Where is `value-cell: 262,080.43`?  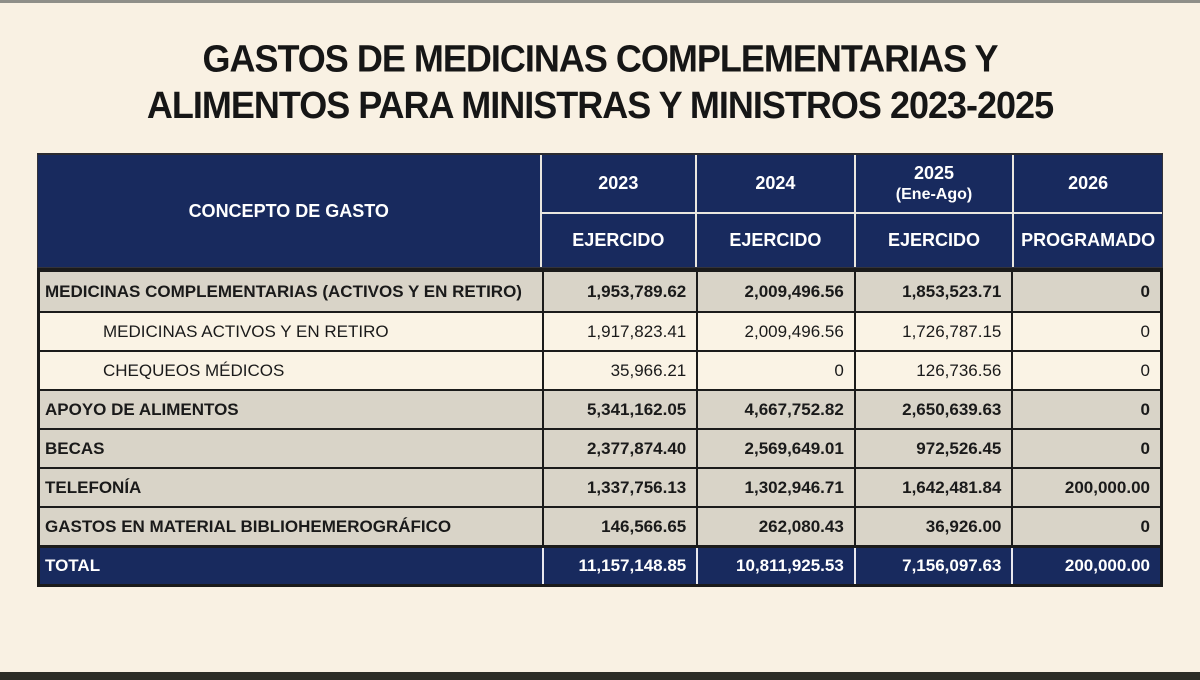
value-cell: 262,080.43 is located at coordinates (775, 526).